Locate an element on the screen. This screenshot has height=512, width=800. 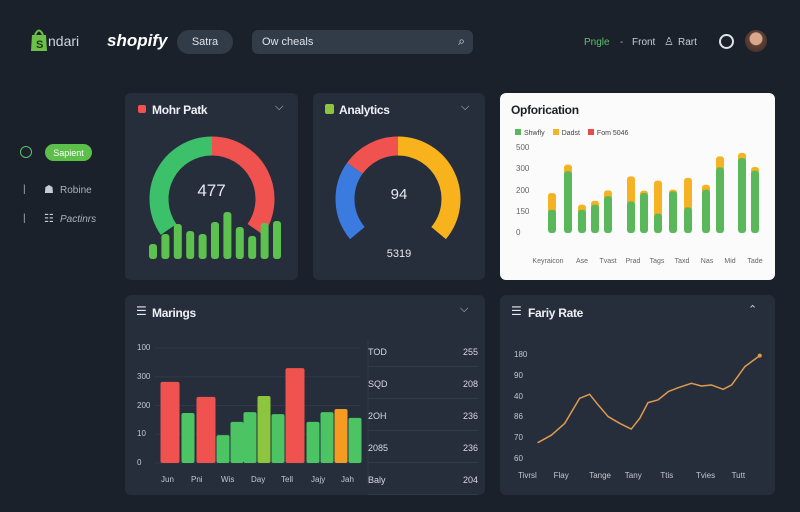
nav-pill: Satra is located at coordinates (205, 42).